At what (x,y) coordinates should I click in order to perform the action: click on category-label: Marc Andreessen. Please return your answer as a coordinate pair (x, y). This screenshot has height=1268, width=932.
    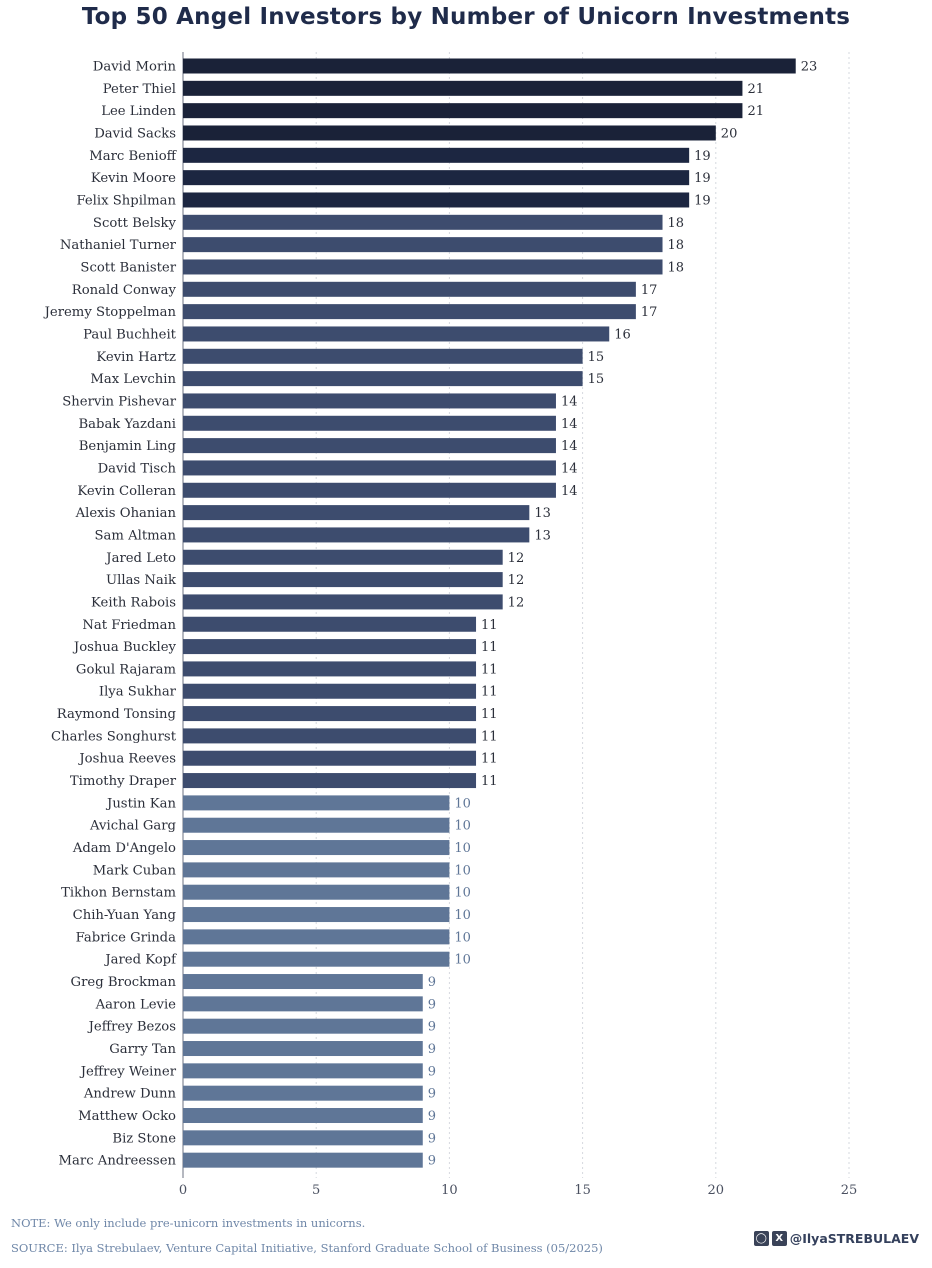
    Looking at the image, I should click on (118, 1161).